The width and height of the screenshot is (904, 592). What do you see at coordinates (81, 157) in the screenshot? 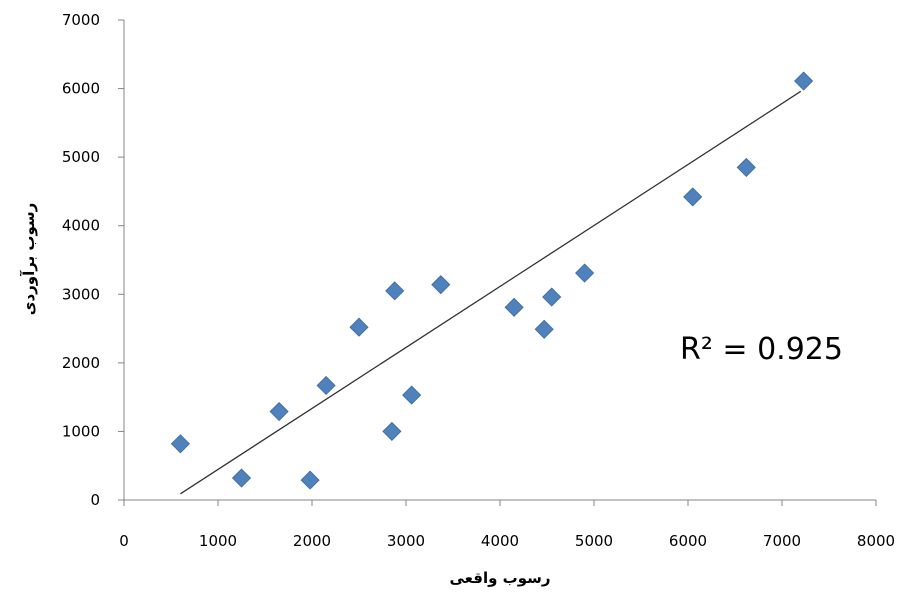
I see `y-tick-label: 5000` at bounding box center [81, 157].